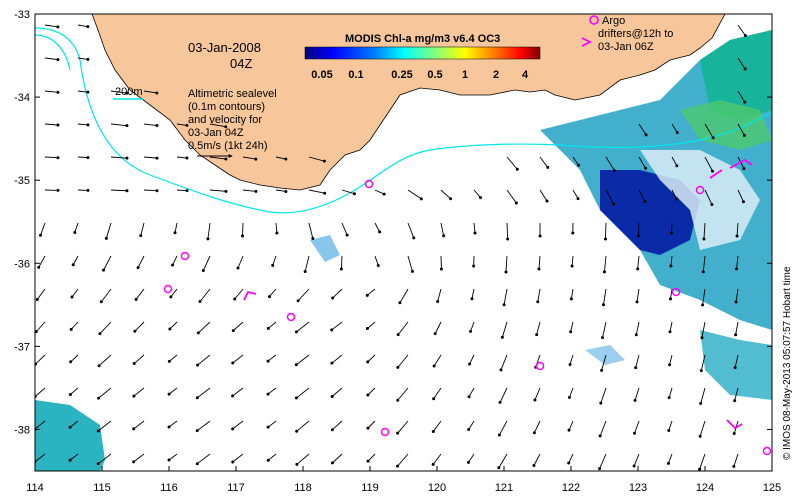 The image size is (800, 500). What do you see at coordinates (216, 133) in the screenshot?
I see `sealevel-line-4: 03-Jan 04Z` at bounding box center [216, 133].